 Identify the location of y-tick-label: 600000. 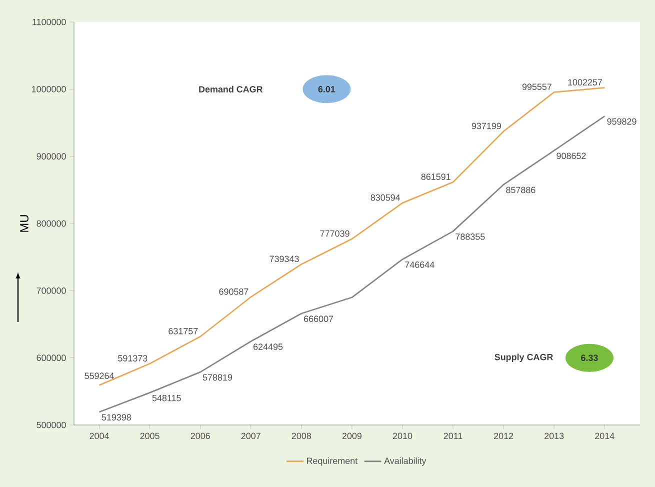
(51, 358).